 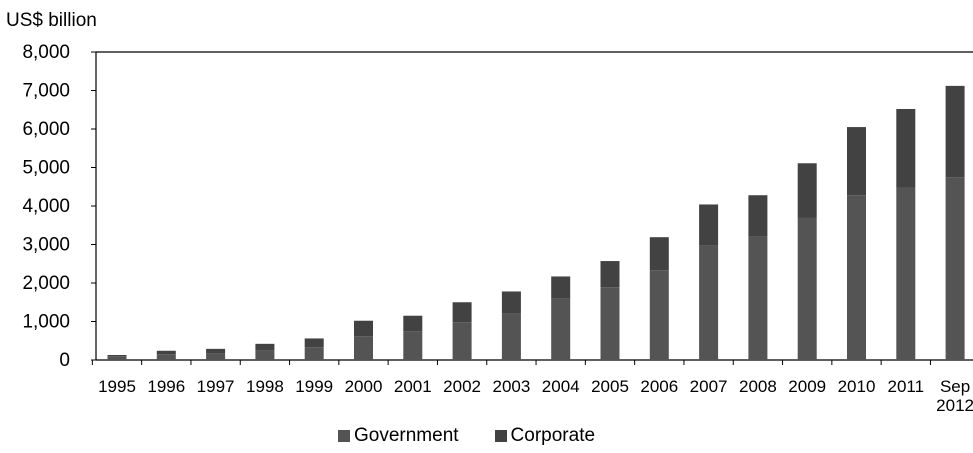 I want to click on bar-corporate-1996, so click(x=166, y=352).